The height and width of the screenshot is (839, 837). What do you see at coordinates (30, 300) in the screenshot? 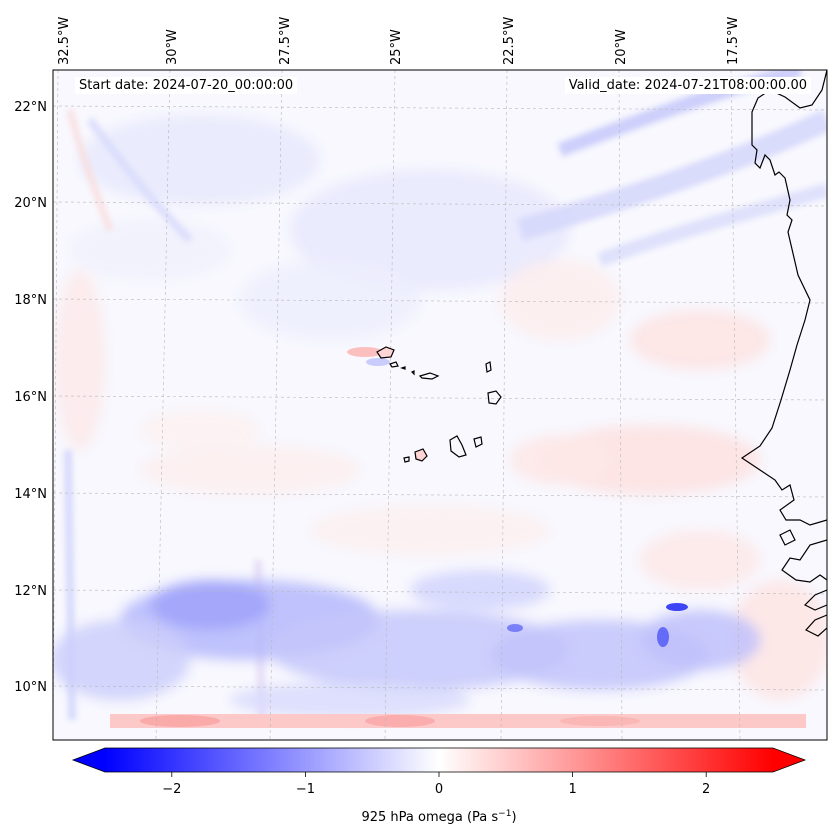
I see `lat-label: 18°N` at bounding box center [30, 300].